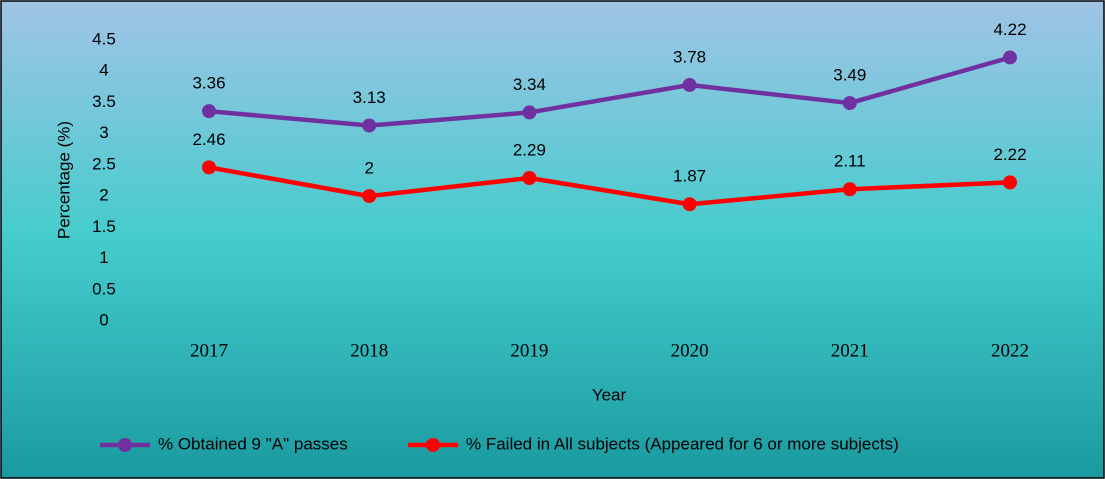 The image size is (1105, 479). Describe the element at coordinates (609, 394) in the screenshot. I see `x-axis-label: Year` at that location.